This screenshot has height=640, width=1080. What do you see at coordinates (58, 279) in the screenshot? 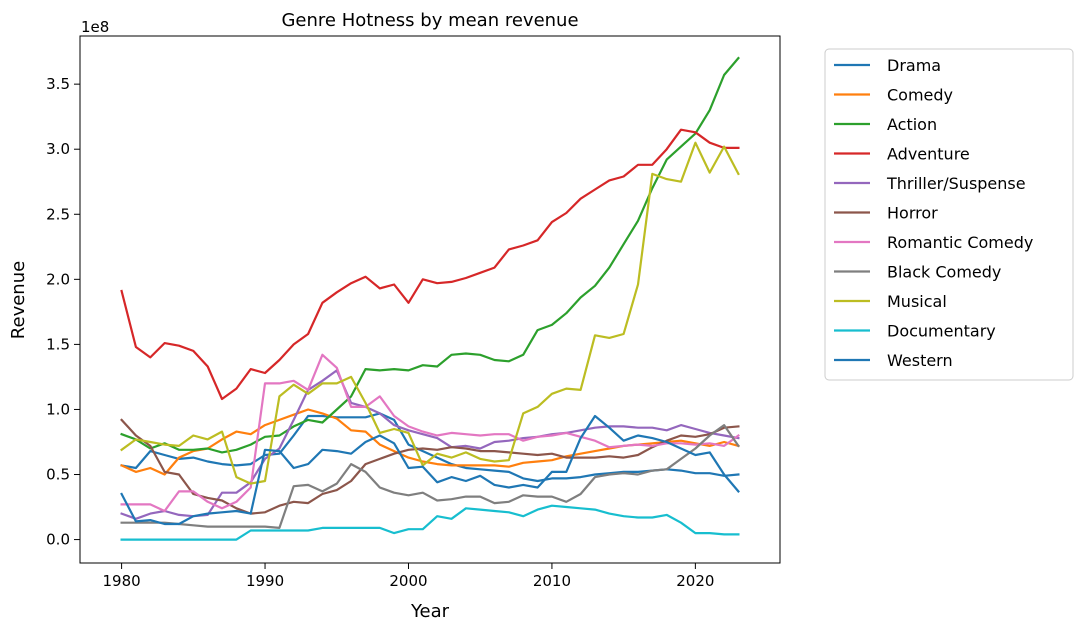
I see `y-tick-label: 2.0` at bounding box center [58, 279].